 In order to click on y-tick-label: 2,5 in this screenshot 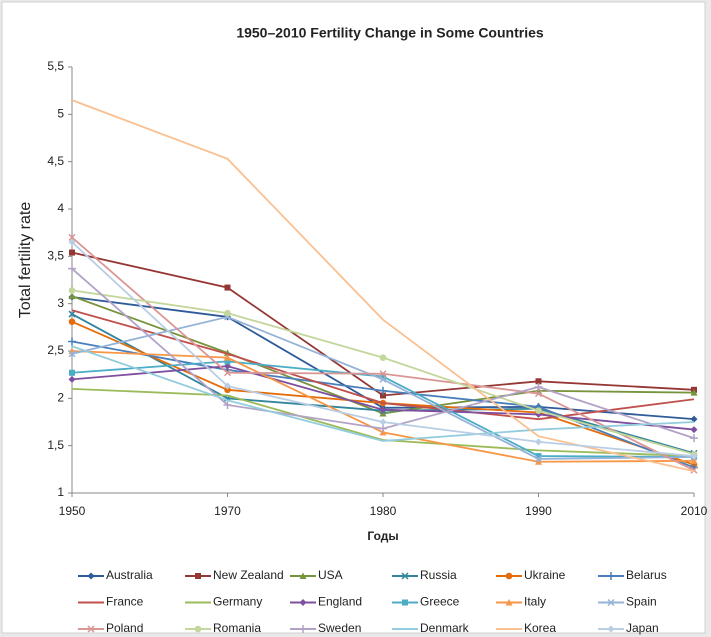, I will do `click(55, 350)`.